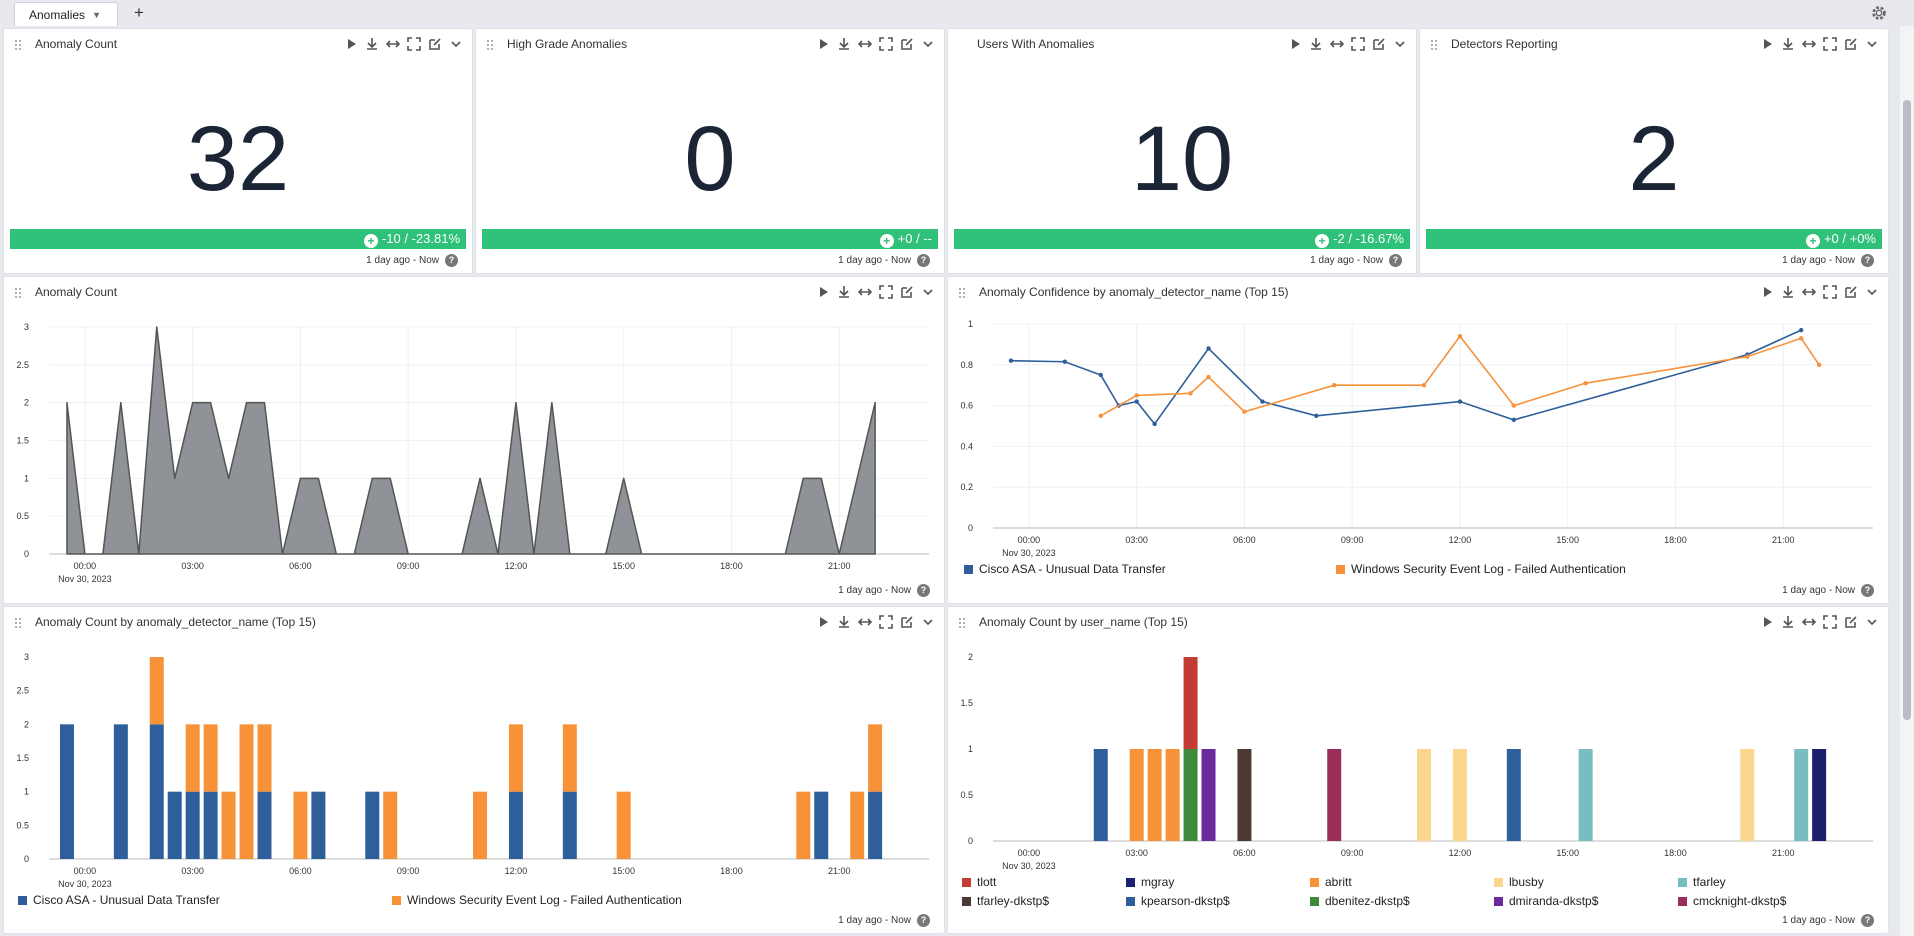  I want to click on legend-item: lbusby, so click(1519, 882).